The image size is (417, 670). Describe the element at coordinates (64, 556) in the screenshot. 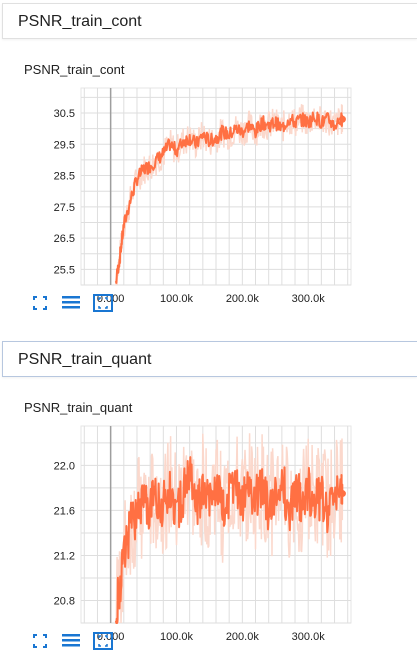

I see `y-tick-label: 21.2` at that location.